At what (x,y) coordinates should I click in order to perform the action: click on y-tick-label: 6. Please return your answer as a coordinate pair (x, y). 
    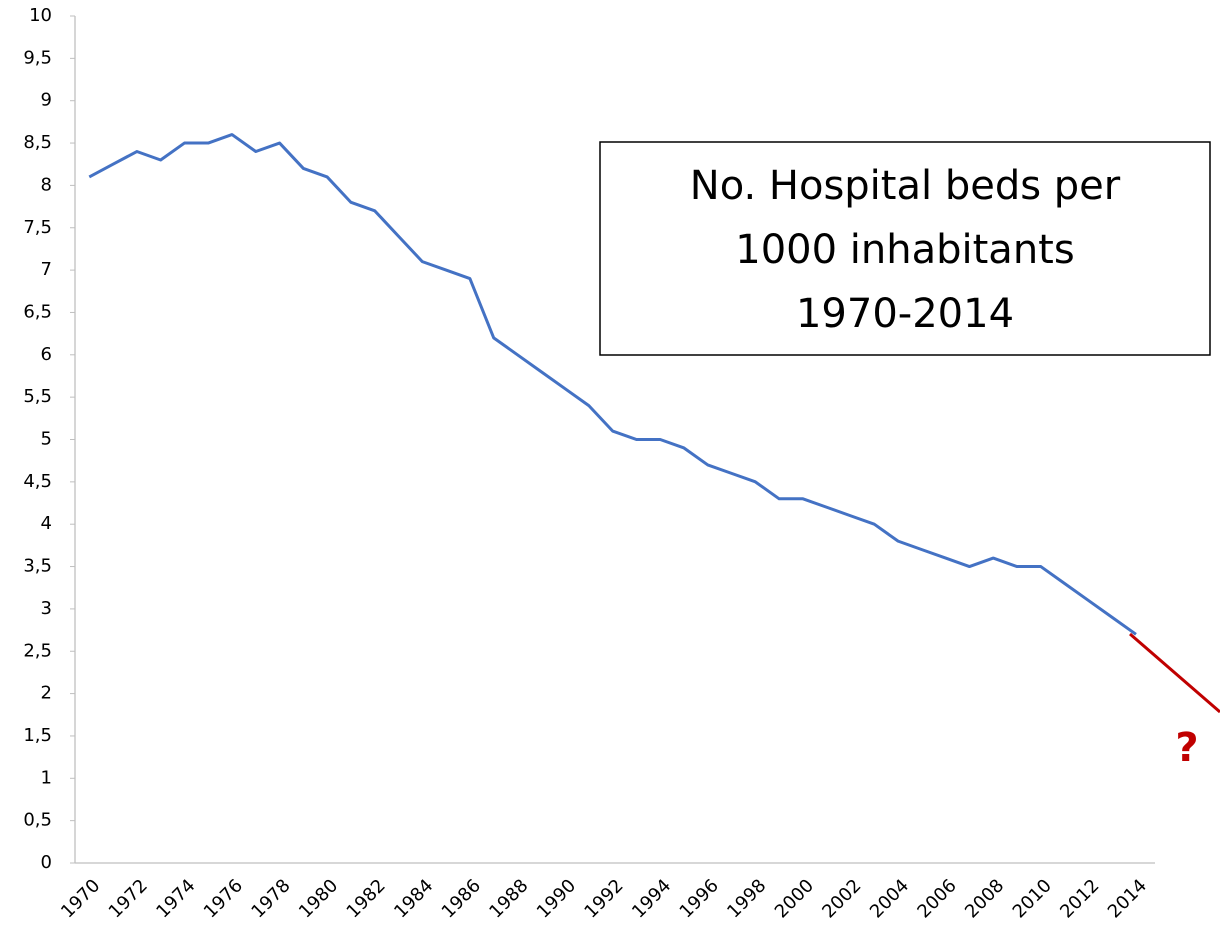
    Looking at the image, I should click on (46, 354).